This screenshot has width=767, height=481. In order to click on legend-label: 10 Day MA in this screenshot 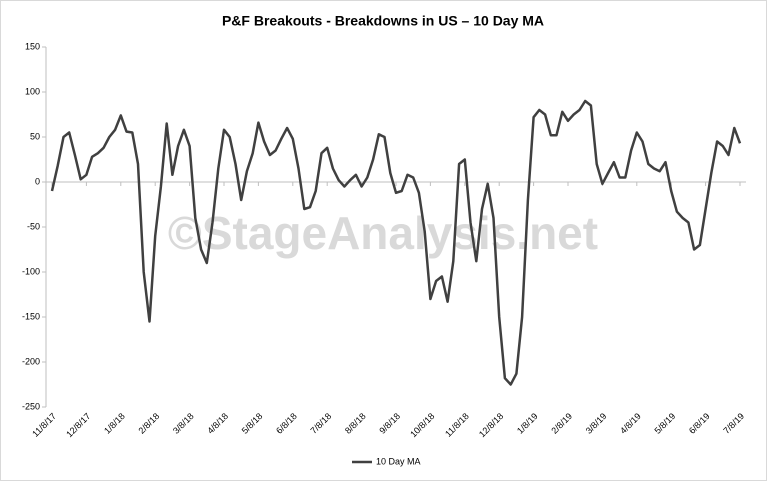, I will do `click(398, 461)`.